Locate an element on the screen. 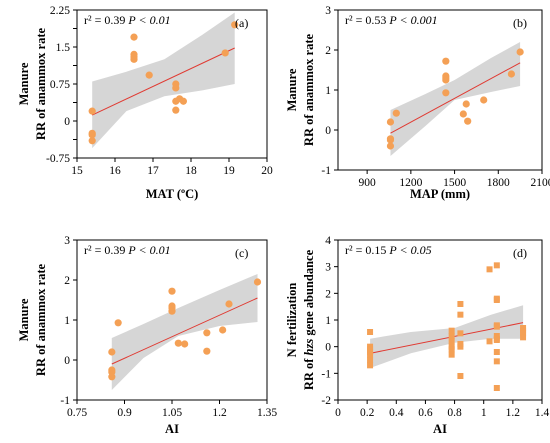  x-tick-label: 1800 is located at coordinates (498, 183).